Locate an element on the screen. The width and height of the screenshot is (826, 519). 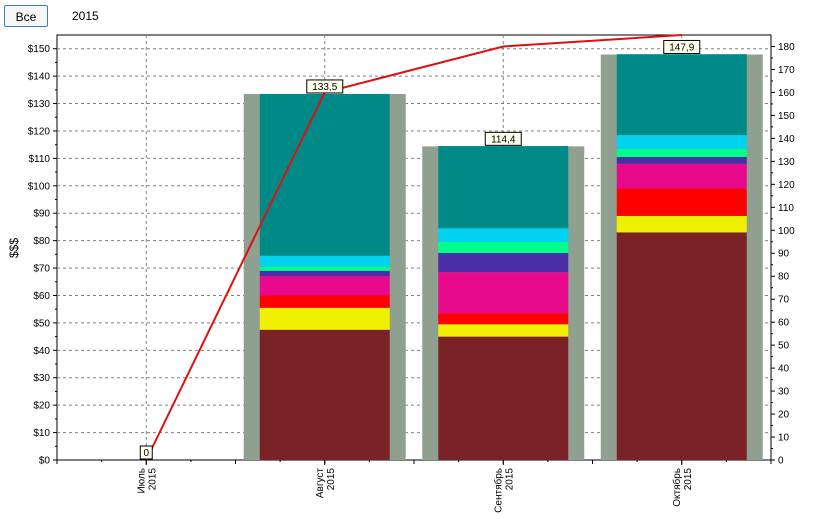
tab-year-2015: 2015 is located at coordinates (85, 16).